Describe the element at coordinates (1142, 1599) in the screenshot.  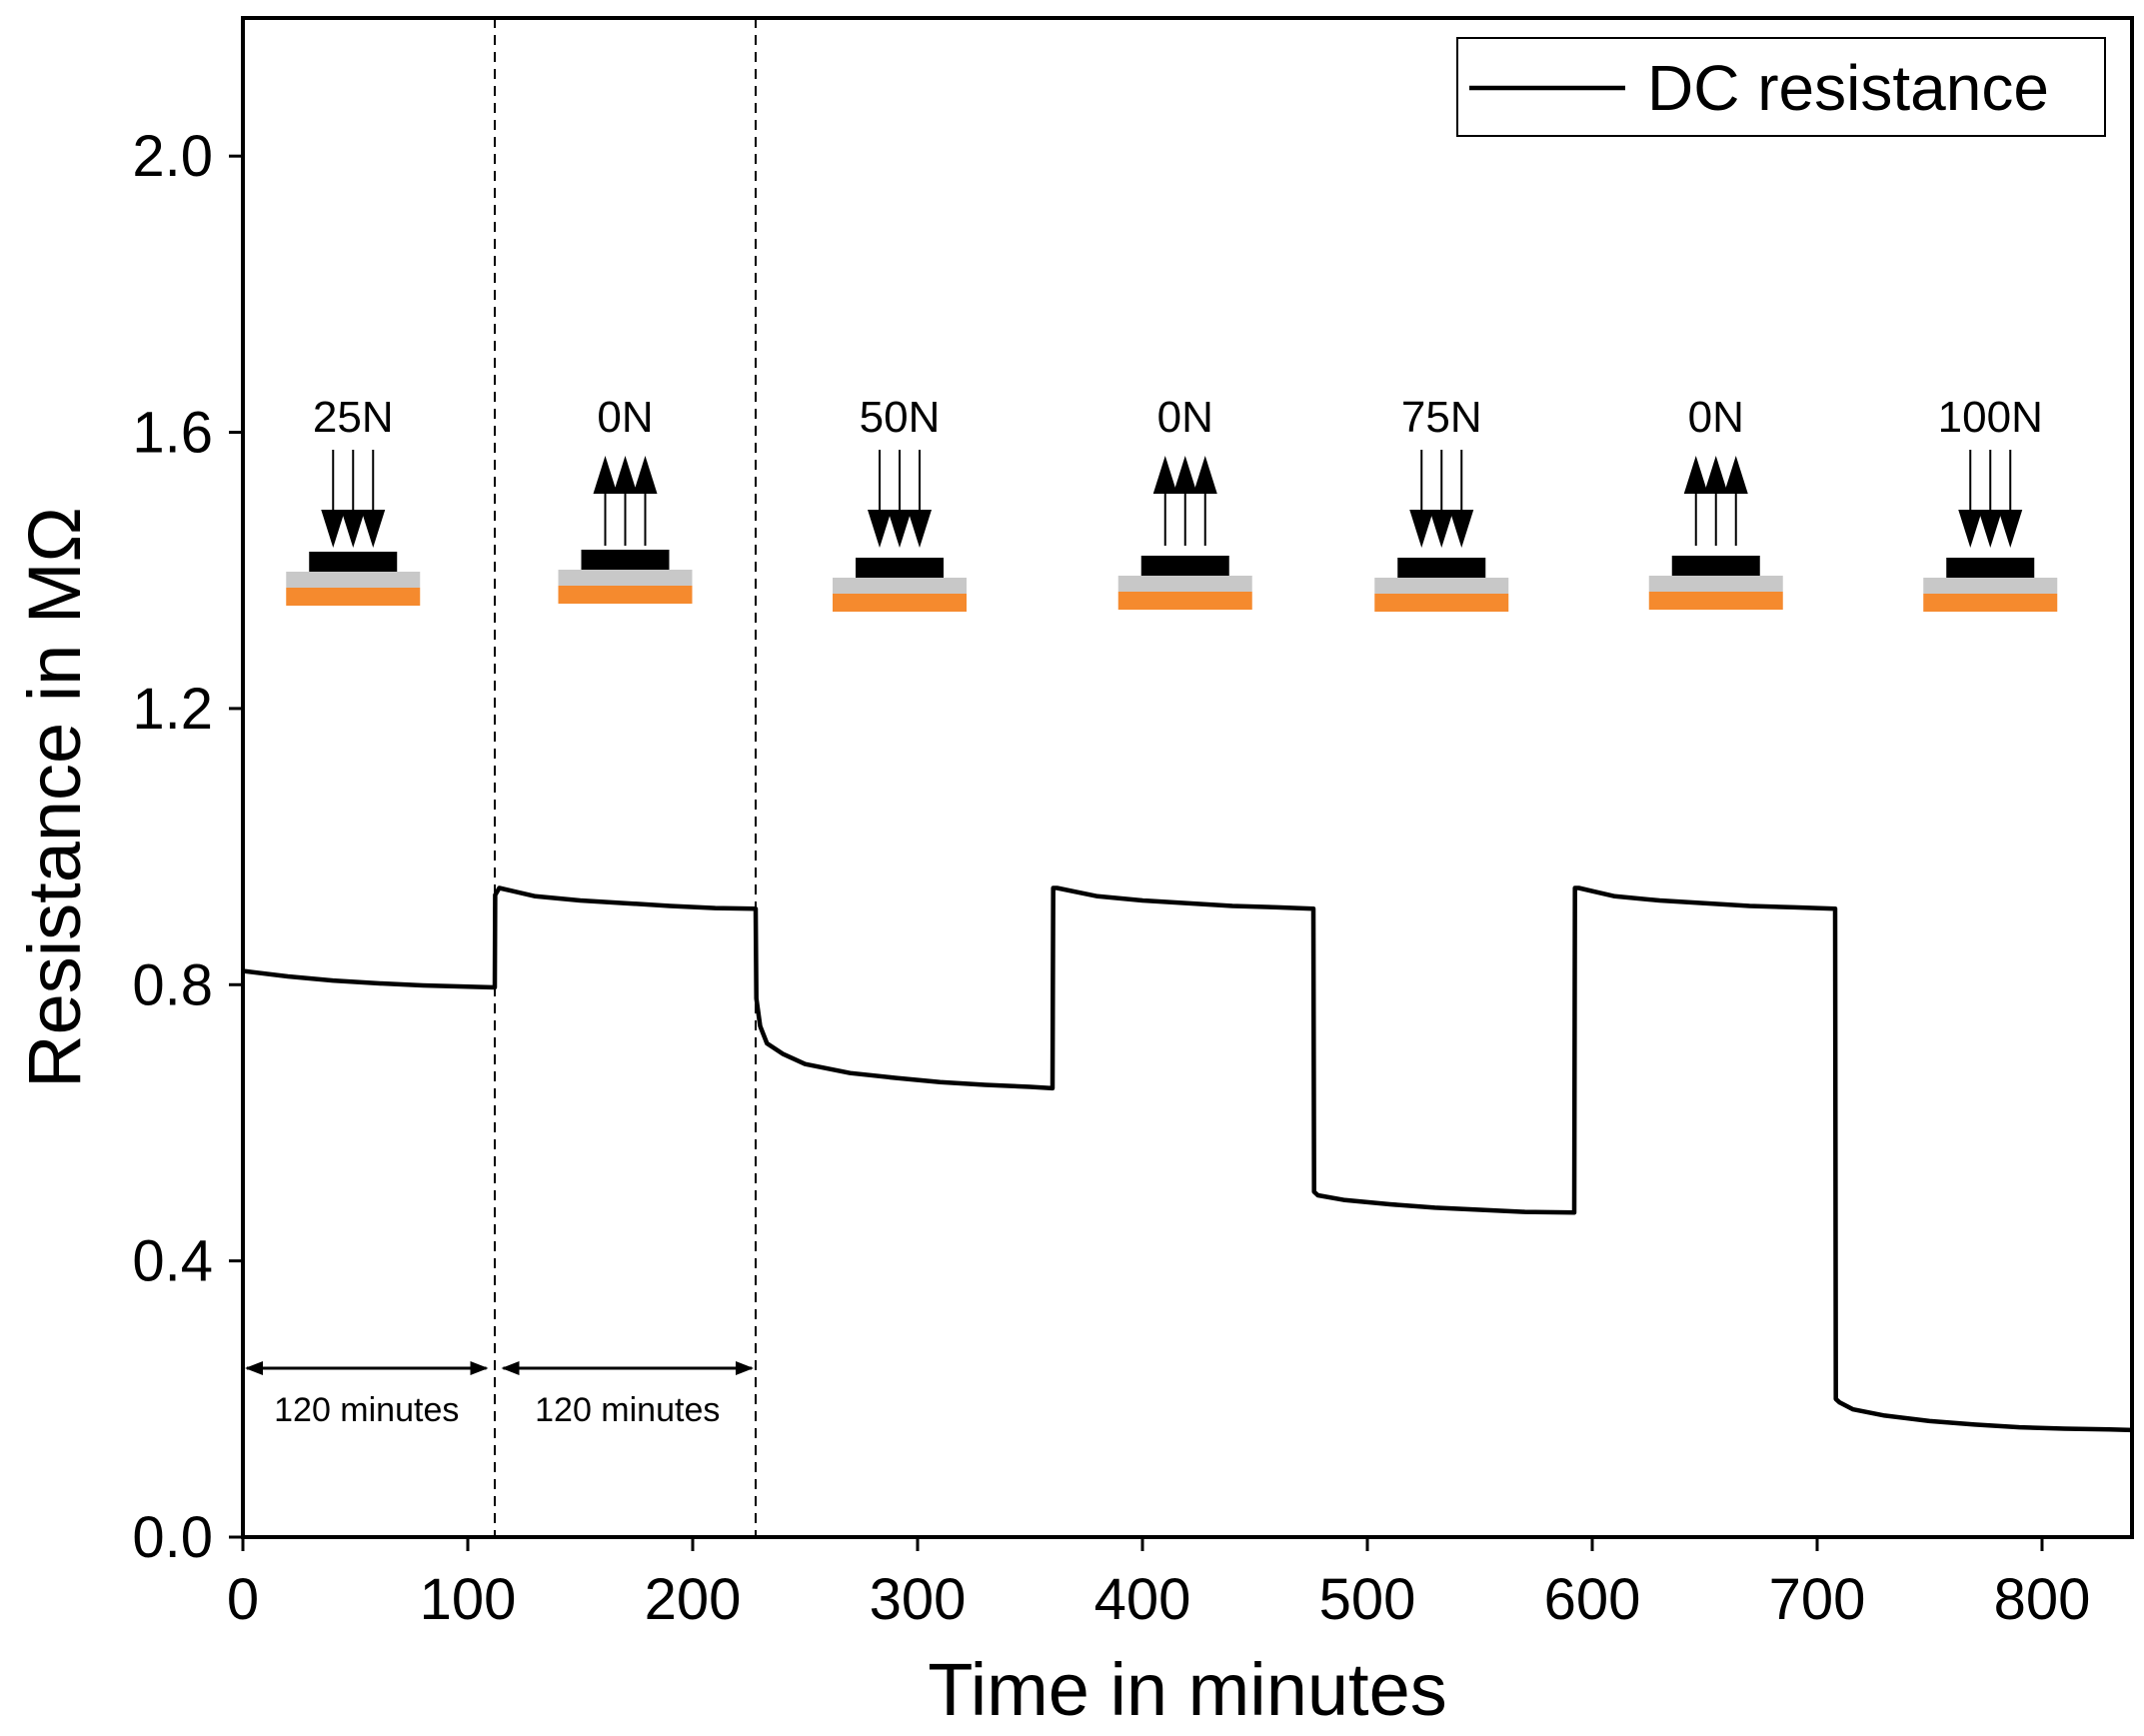
I see `x-tick-label: 400` at that location.